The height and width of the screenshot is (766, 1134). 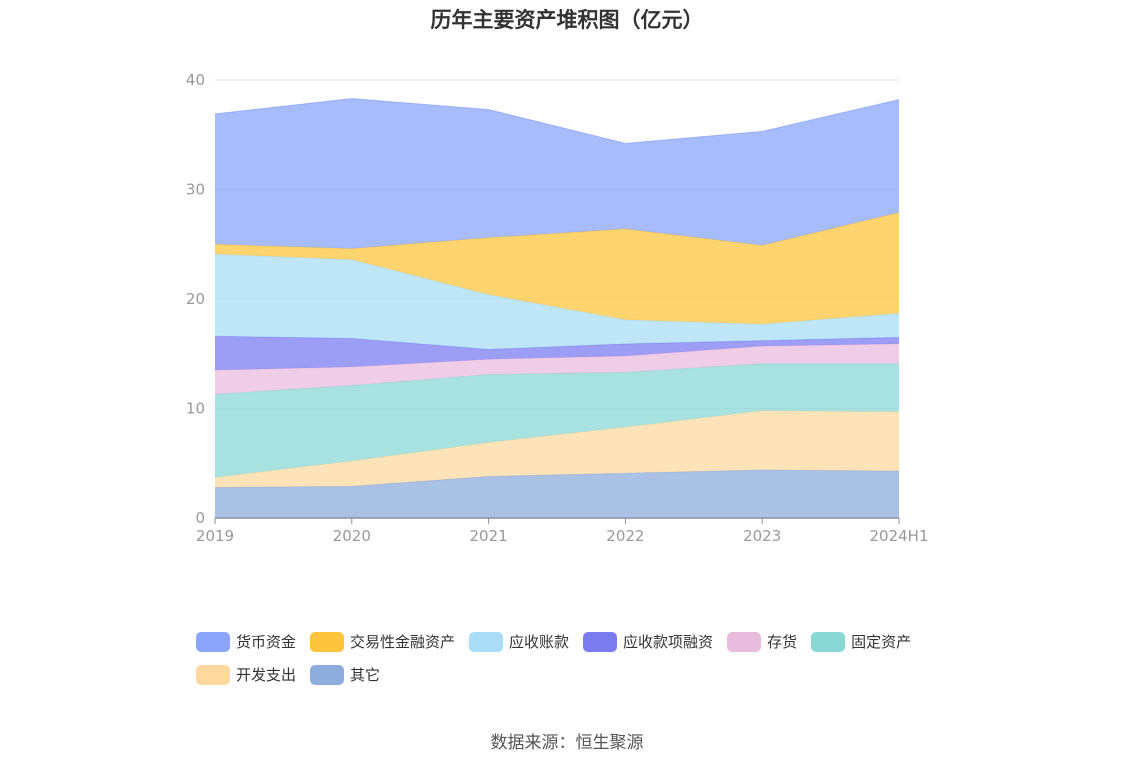 I want to click on legend-item: 应收账款, so click(x=519, y=641).